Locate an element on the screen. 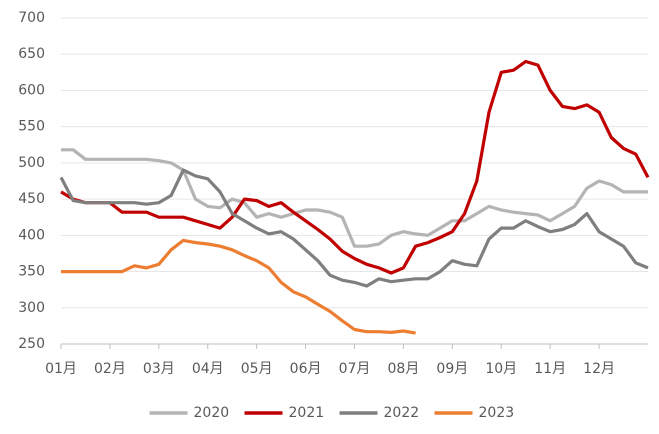  x-tick-label: 03月 is located at coordinates (159, 369).